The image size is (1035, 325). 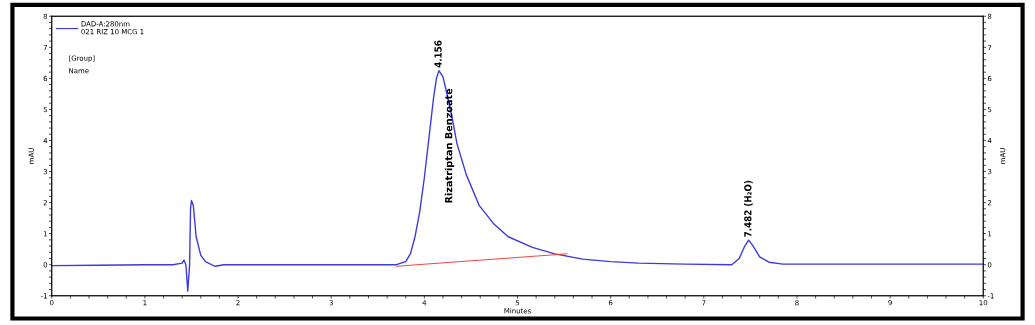 What do you see at coordinates (449, 145) in the screenshot?
I see `annotation: Rizatriptan Benzoate` at bounding box center [449, 145].